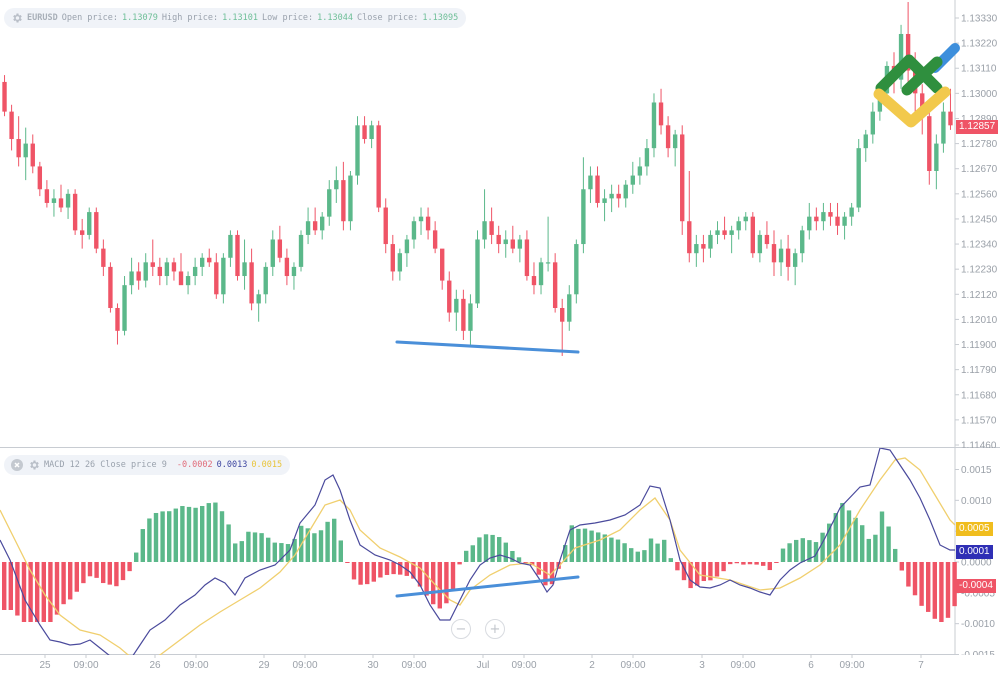 The width and height of the screenshot is (1000, 673). Describe the element at coordinates (979, 420) in the screenshot. I see `svg-text: 1.11570` at that location.